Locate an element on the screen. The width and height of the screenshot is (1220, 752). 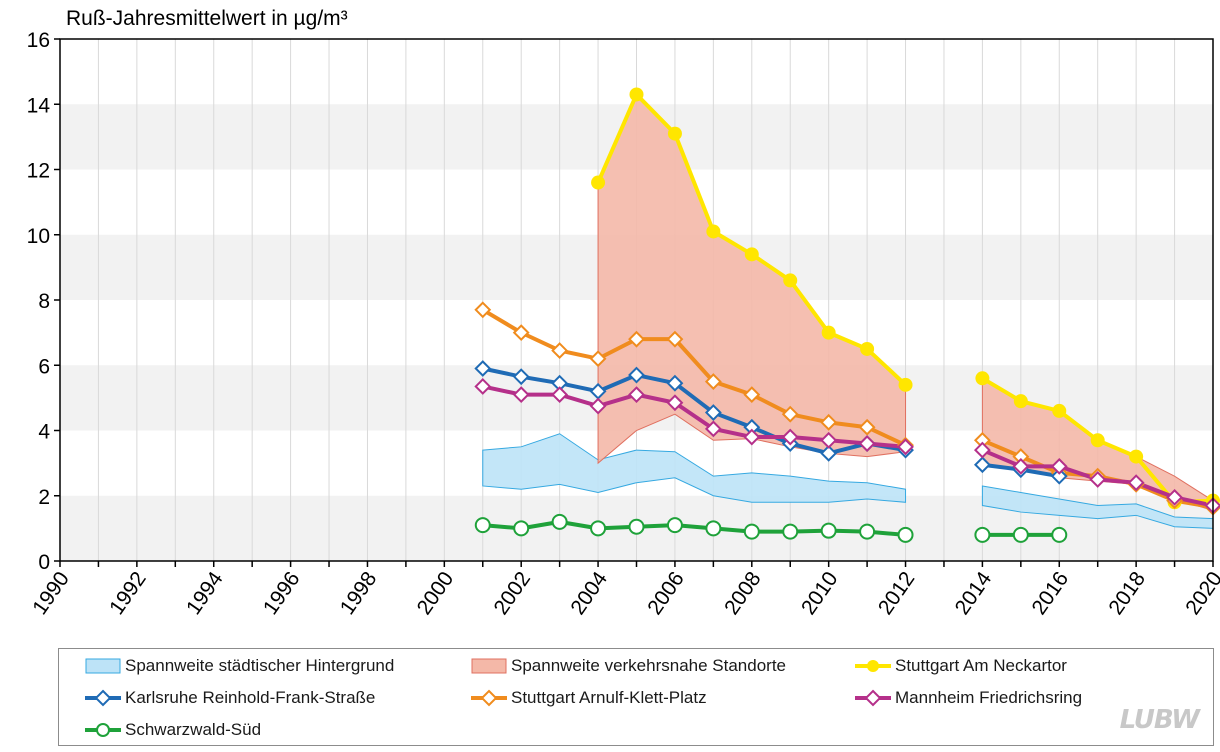
legend-item-background-range: Spannweite städtischer Hintergrund is located at coordinates (239, 666).